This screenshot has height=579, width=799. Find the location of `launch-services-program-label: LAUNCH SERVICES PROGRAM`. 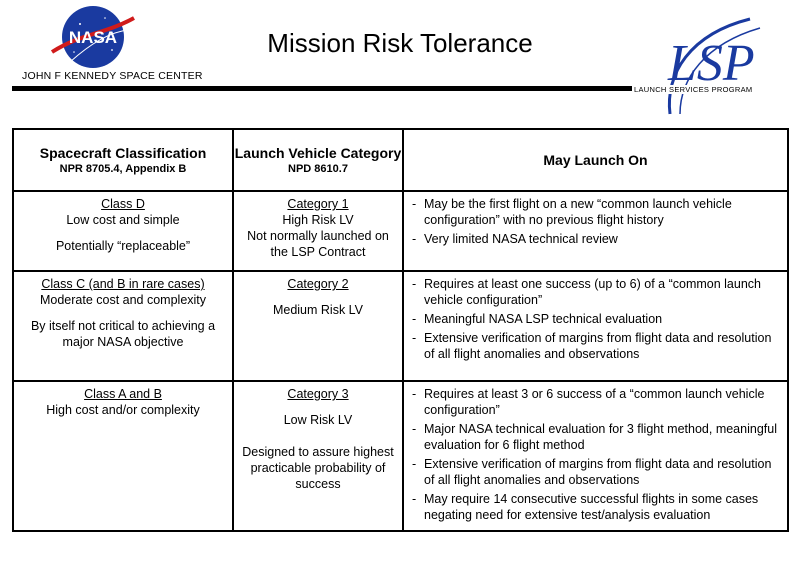

launch-services-program-label: LAUNCH SERVICES PROGRAM is located at coordinates (693, 89).